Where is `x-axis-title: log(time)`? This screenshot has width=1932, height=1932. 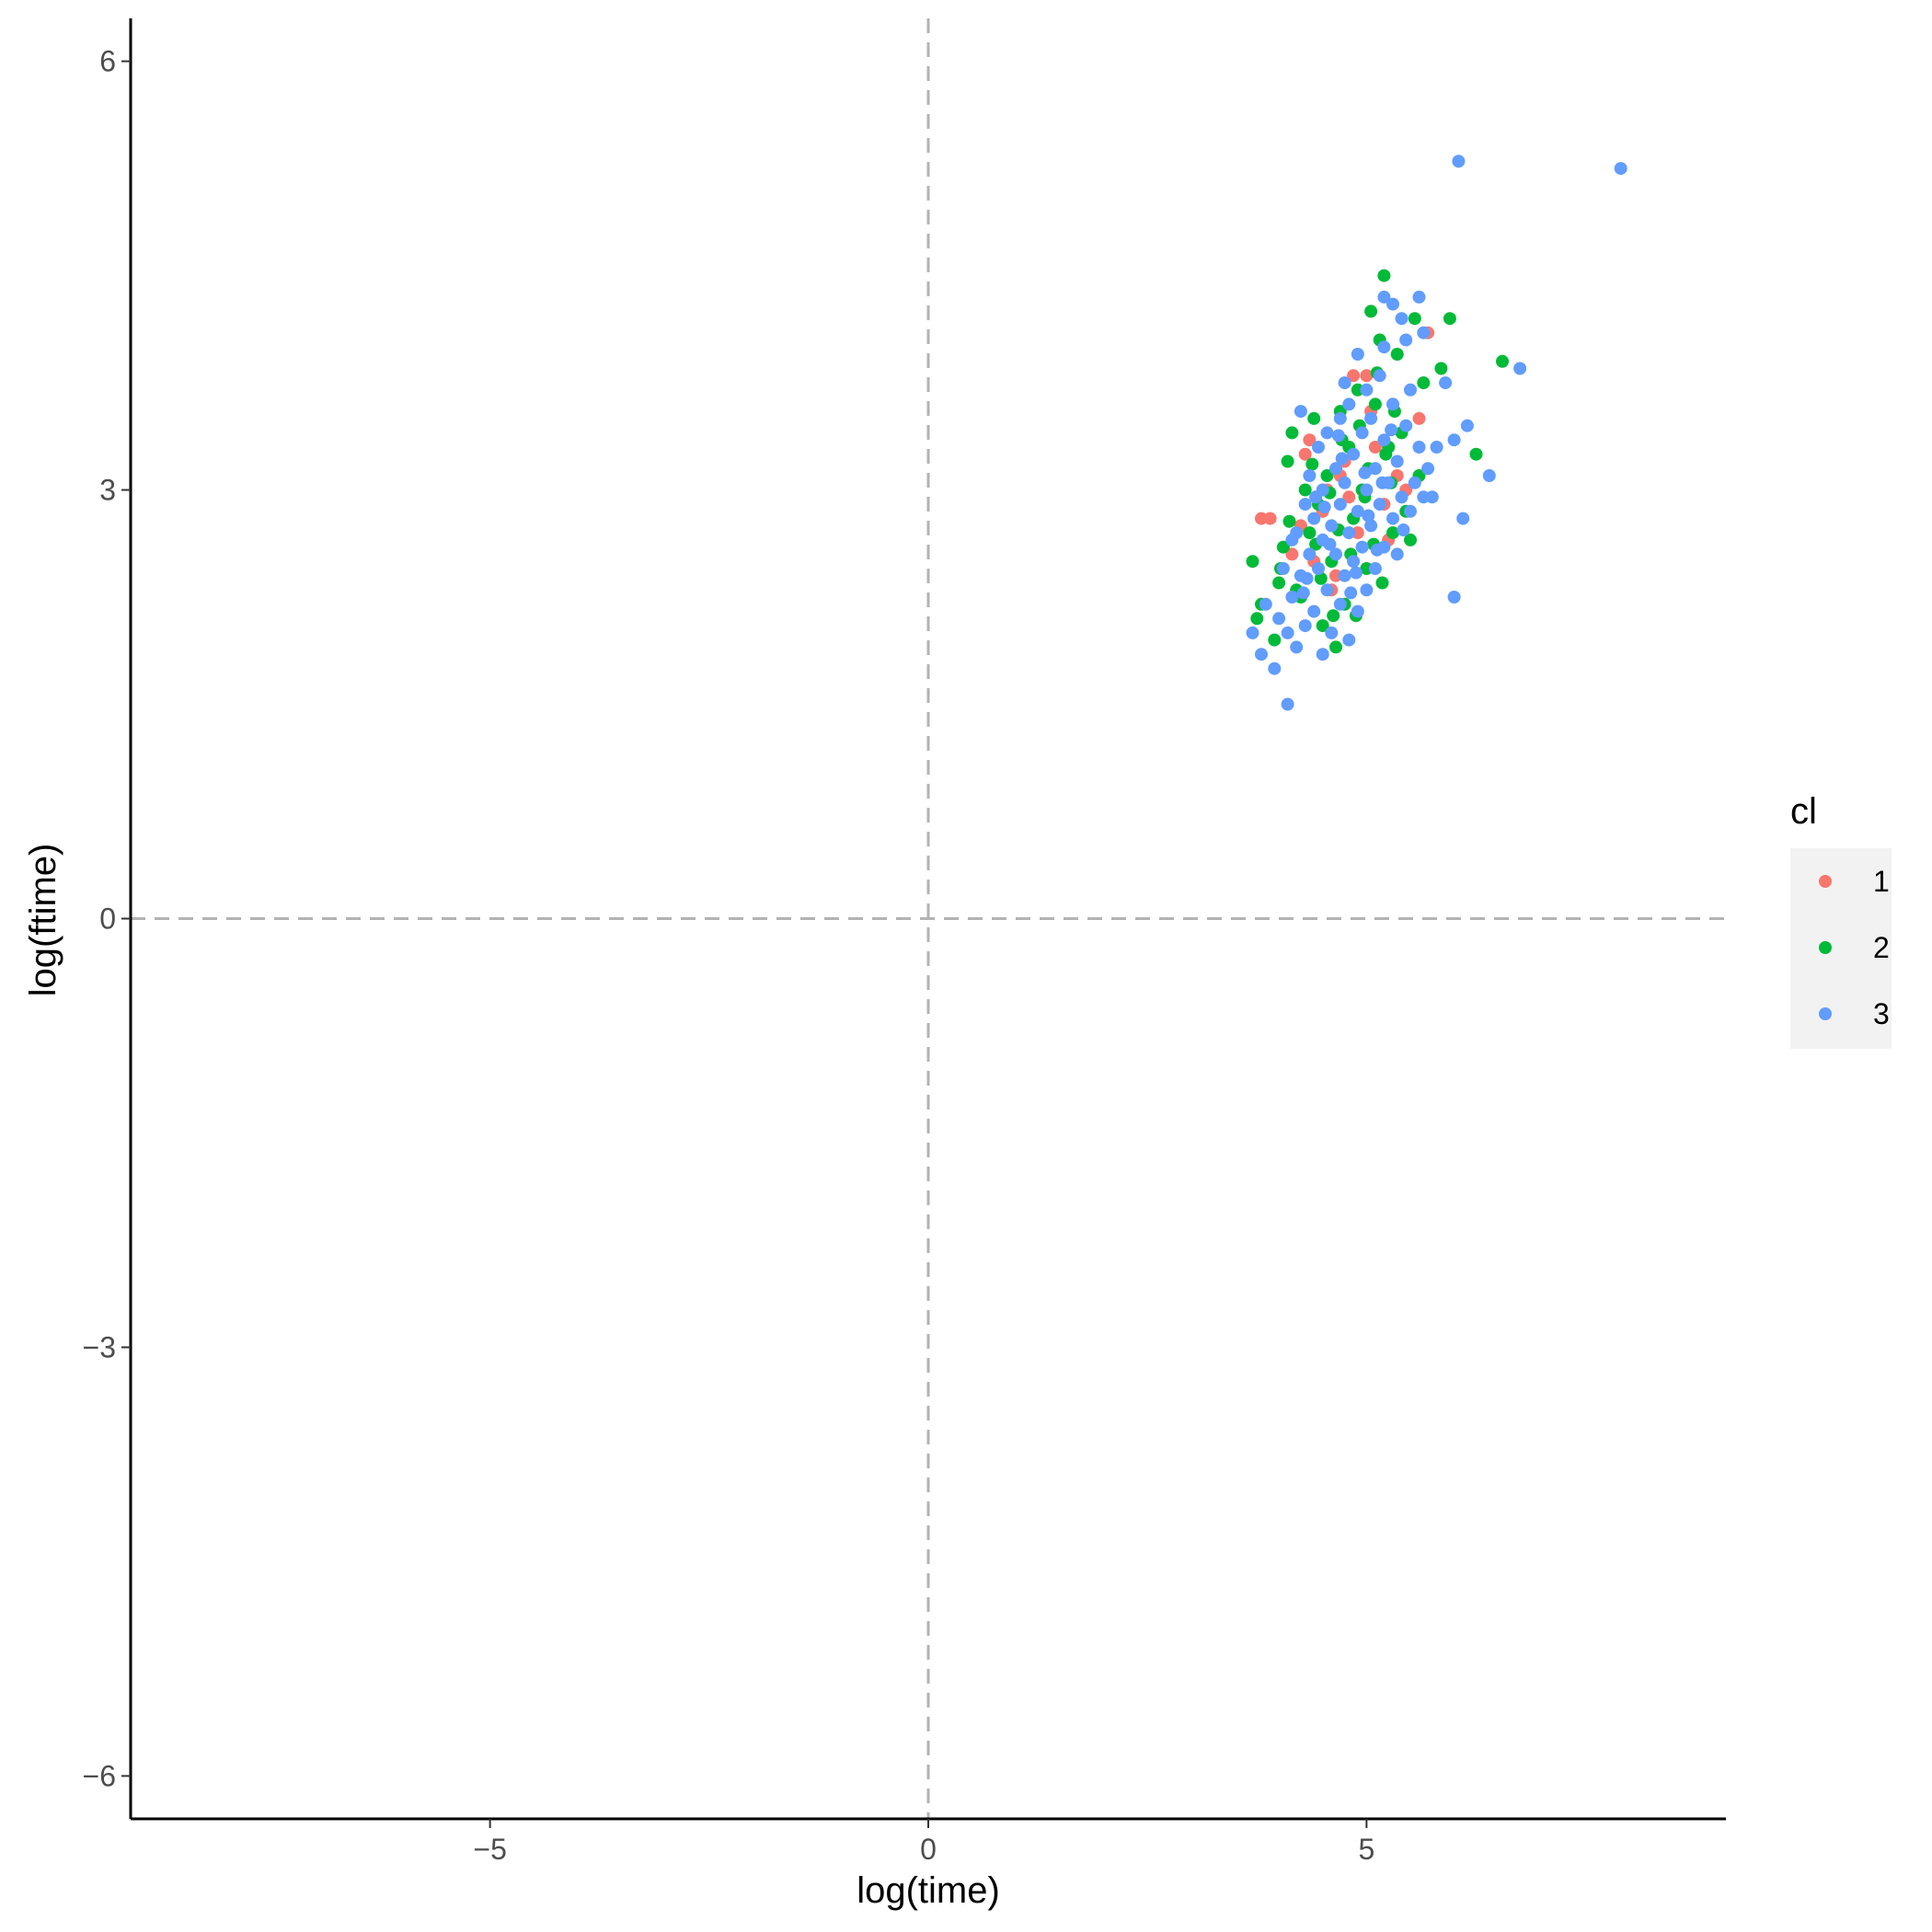
x-axis-title: log(time) is located at coordinates (928, 1890).